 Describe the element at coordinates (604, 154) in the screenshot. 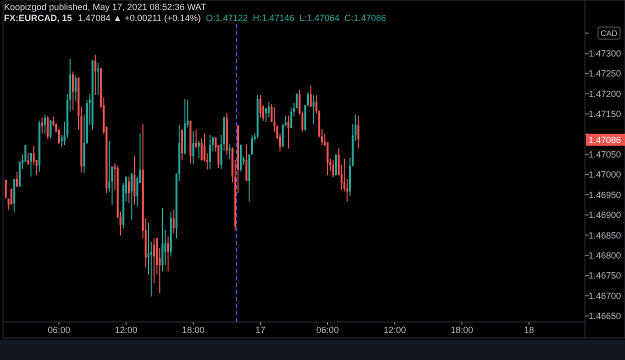

I see `y-tick-label: 1.47050` at that location.